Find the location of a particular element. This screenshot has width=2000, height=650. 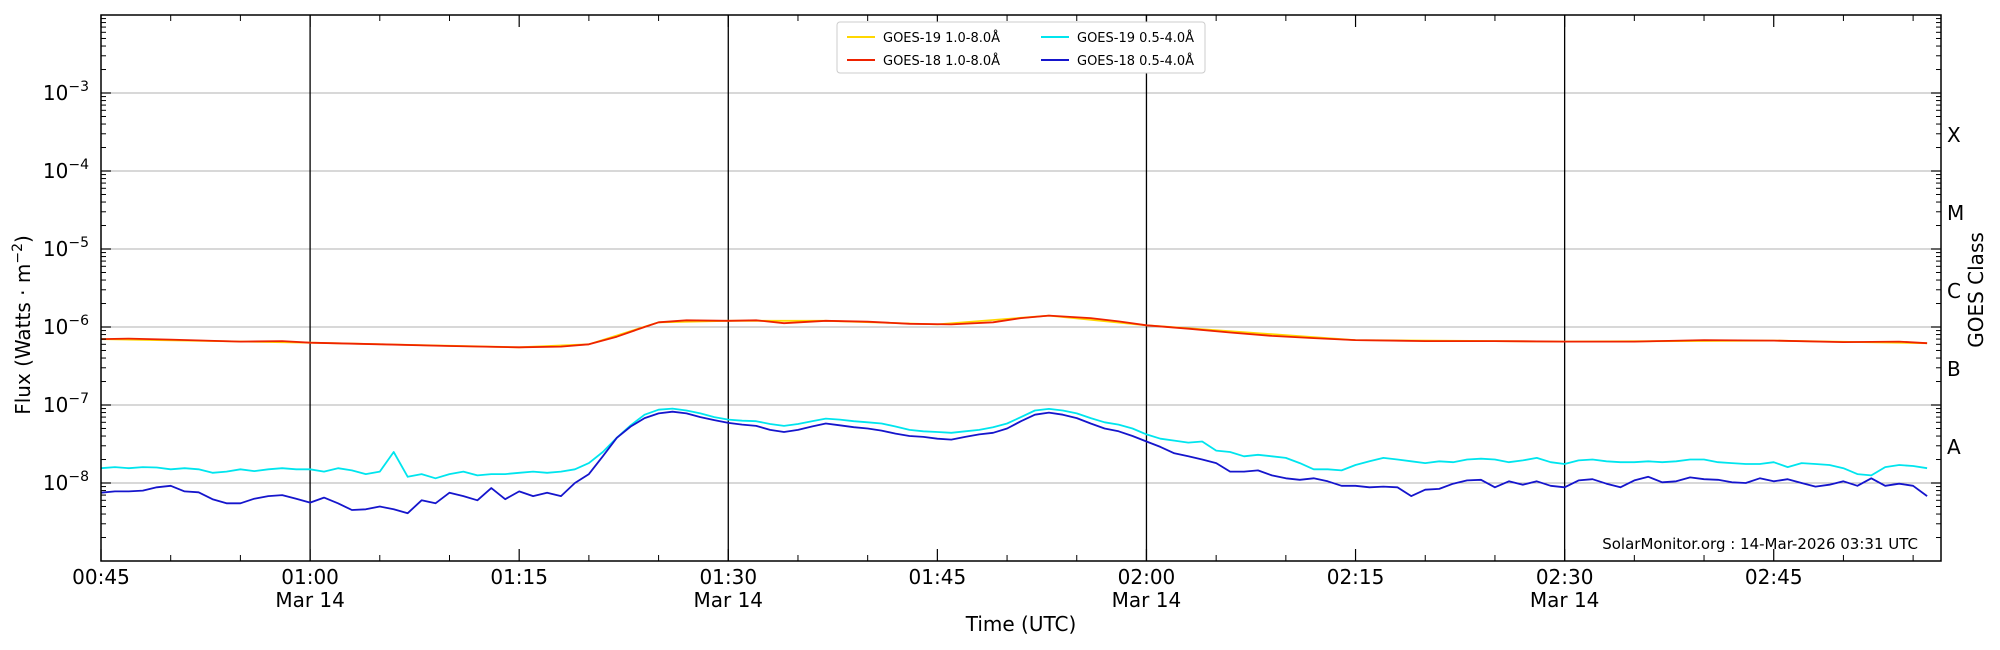

y-tick-label: 10⁻⁵ is located at coordinates (66, 248).